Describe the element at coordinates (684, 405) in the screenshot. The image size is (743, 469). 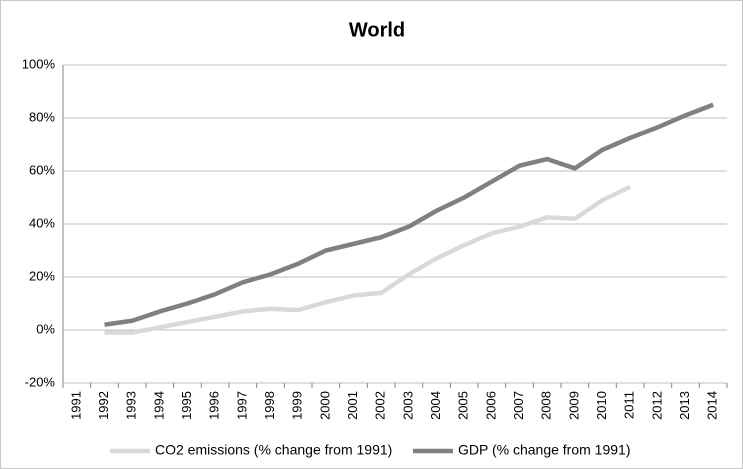
I see `x-tick-label: 2013` at that location.